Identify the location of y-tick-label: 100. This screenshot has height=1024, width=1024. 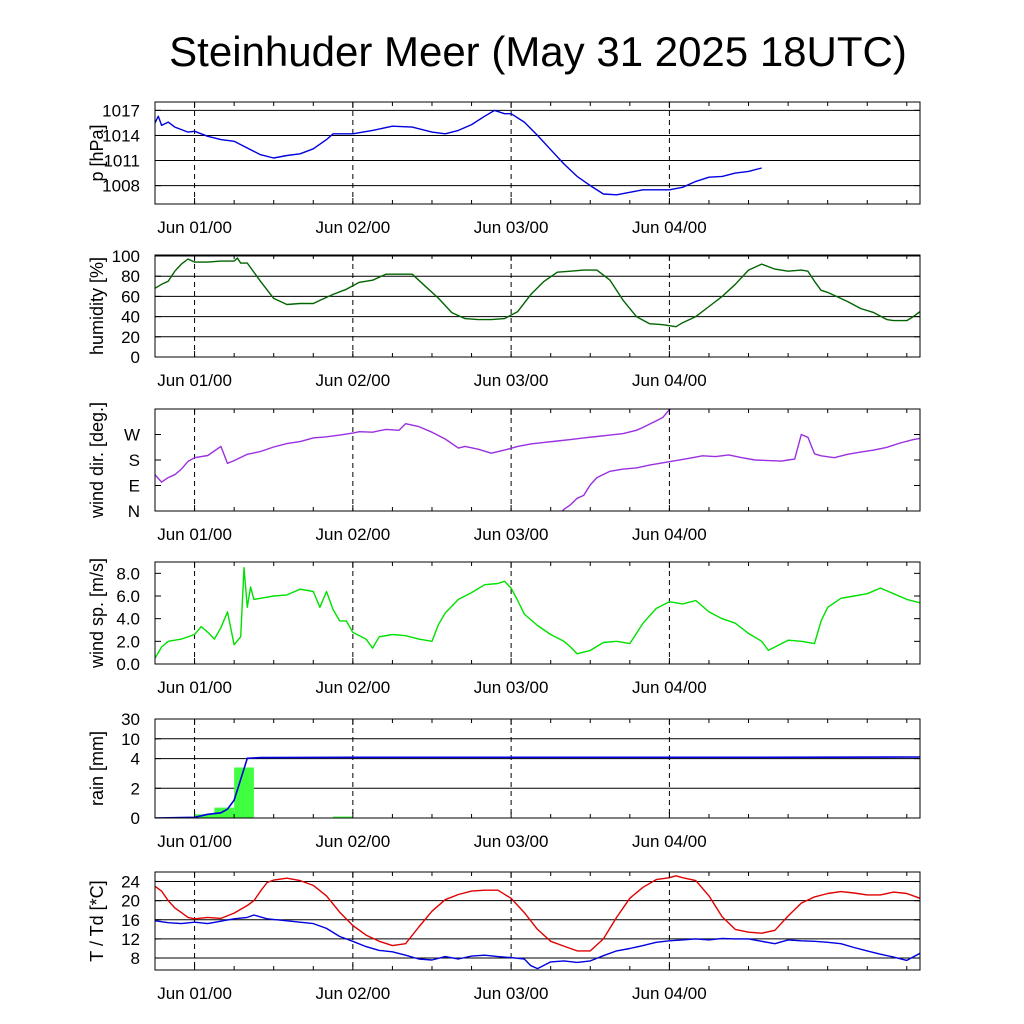
(126, 256).